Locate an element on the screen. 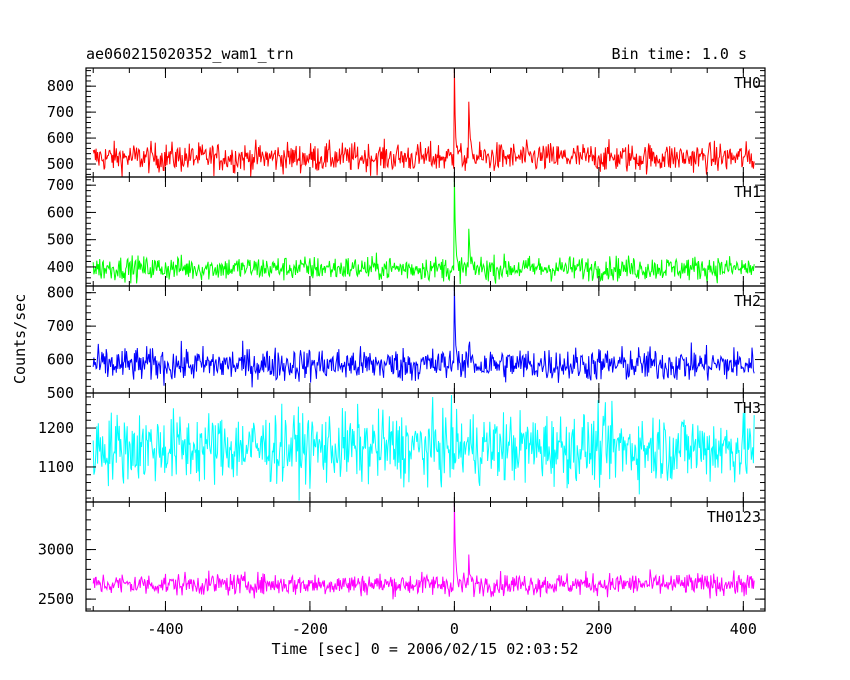 Image resolution: width=850 pixels, height=680 pixels. y-tick-label: 3000 is located at coordinates (56, 550).